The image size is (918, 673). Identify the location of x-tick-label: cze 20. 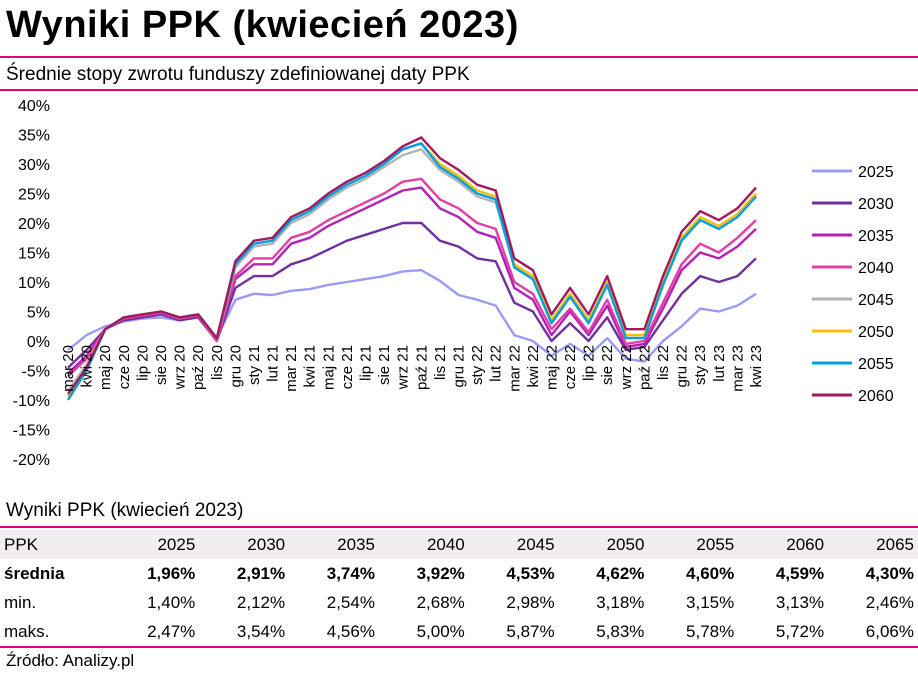
(124, 367).